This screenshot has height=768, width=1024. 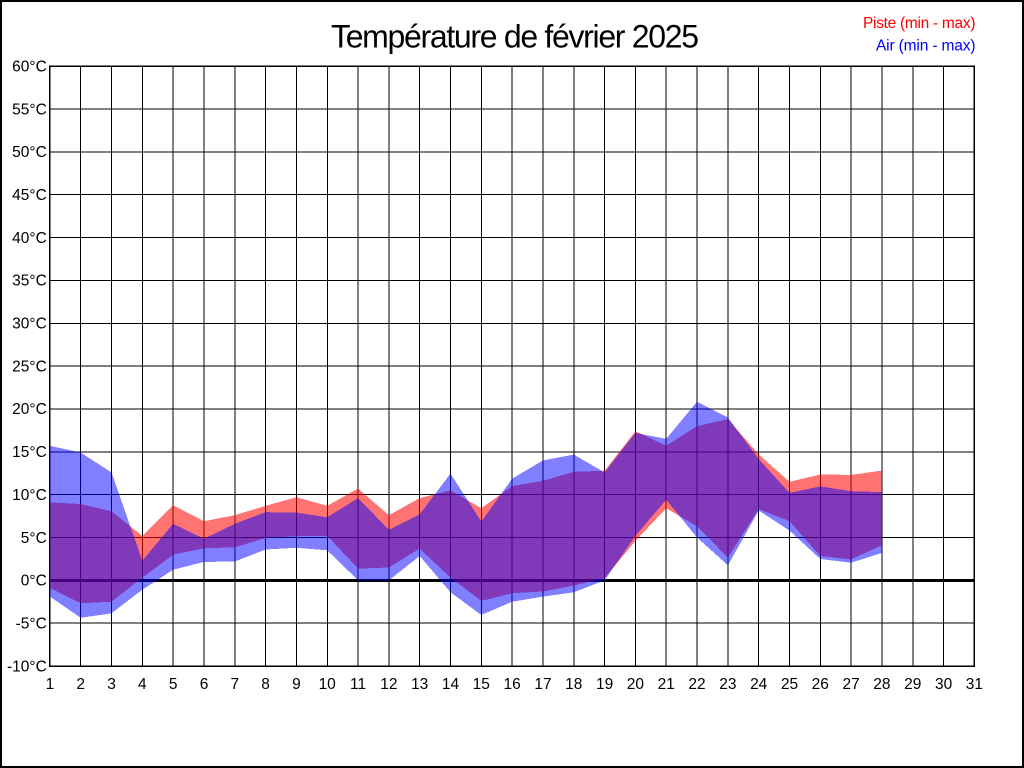 I want to click on svg-text: 22, so click(x=696, y=684).